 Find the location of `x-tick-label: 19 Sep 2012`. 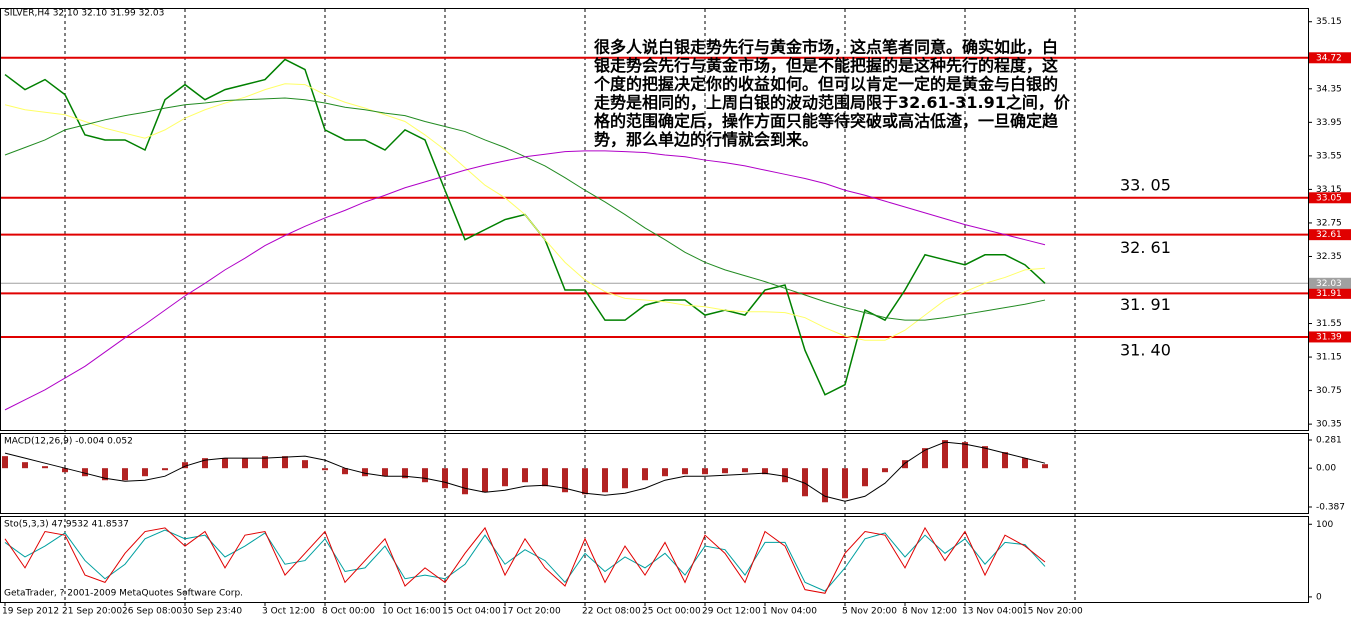

x-tick-label: 19 Sep 2012 is located at coordinates (30, 612).